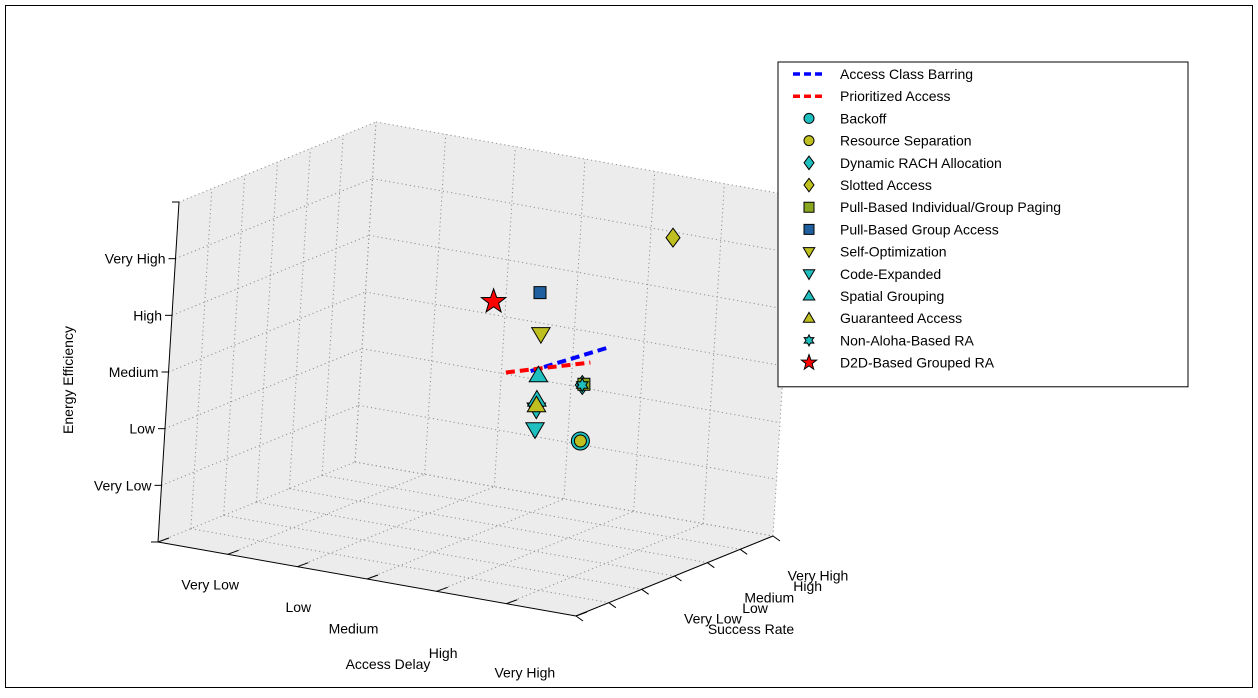  I want to click on z-tick-label: High, so click(147, 315).